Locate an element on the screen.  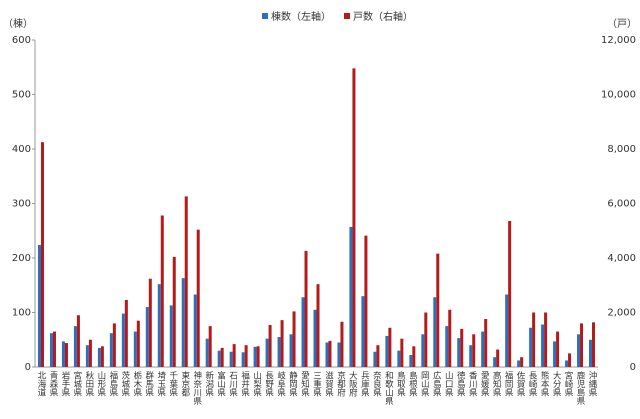
y-tick-label: 100 is located at coordinates (21, 313).